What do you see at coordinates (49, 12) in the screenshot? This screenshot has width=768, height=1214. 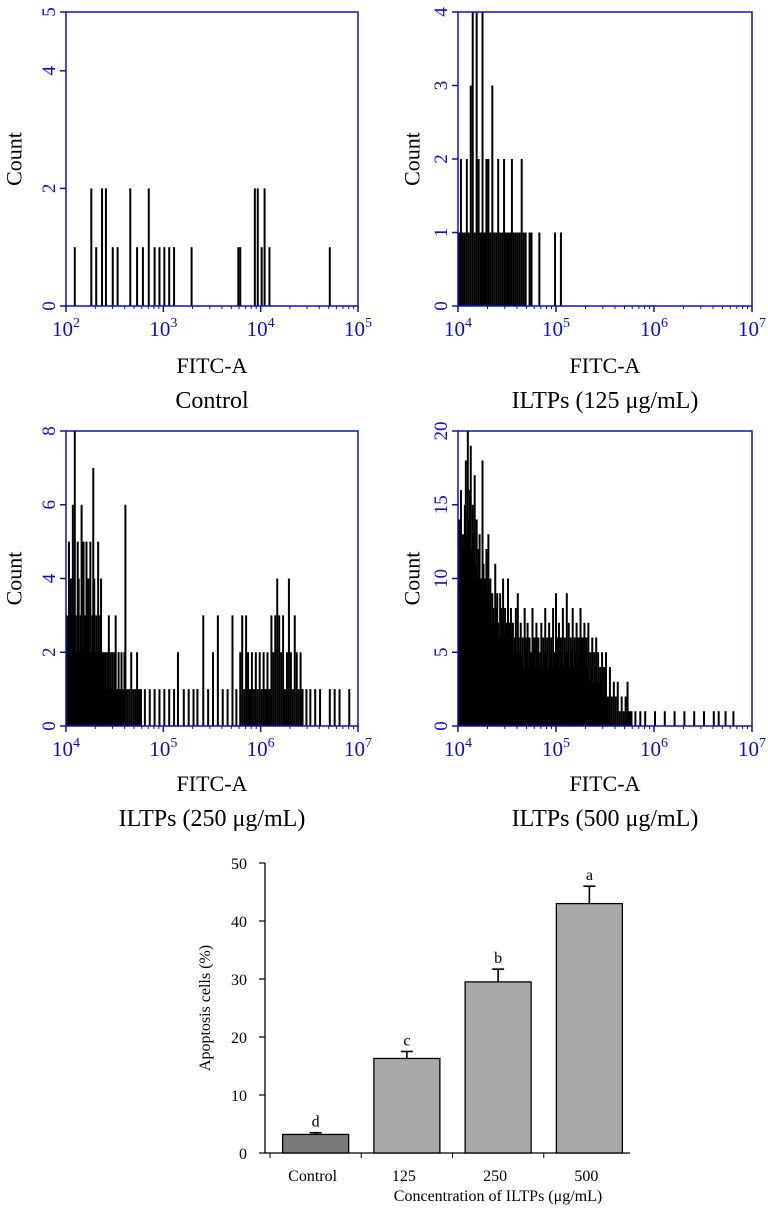 I see `y-tick-label: 5` at bounding box center [49, 12].